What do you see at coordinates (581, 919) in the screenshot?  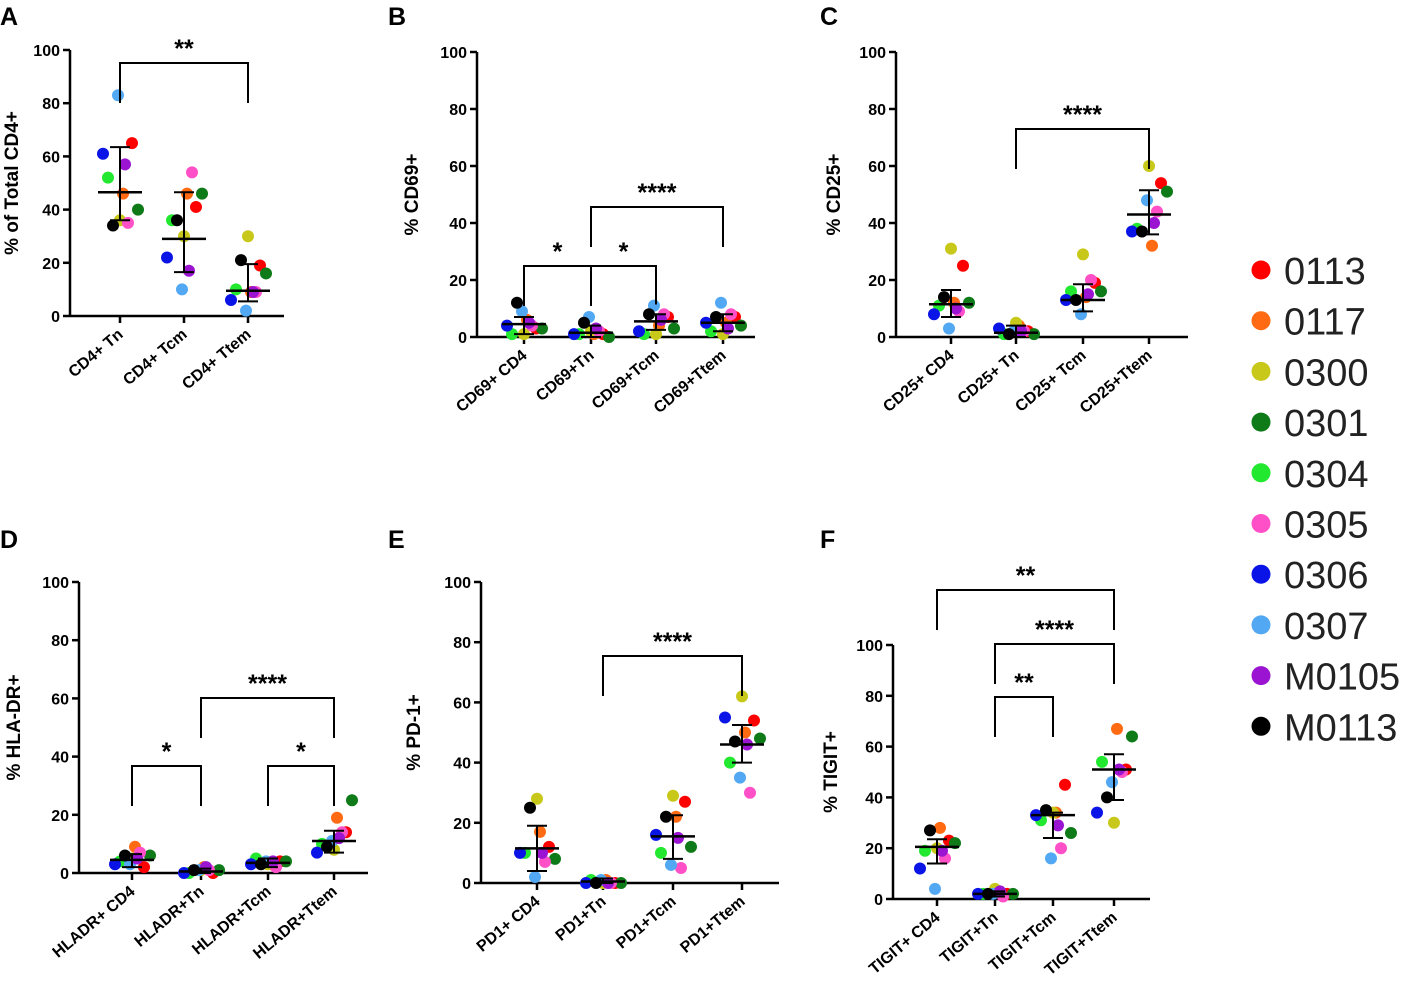 I see `x-tick-label: PD1+Tn` at bounding box center [581, 919].